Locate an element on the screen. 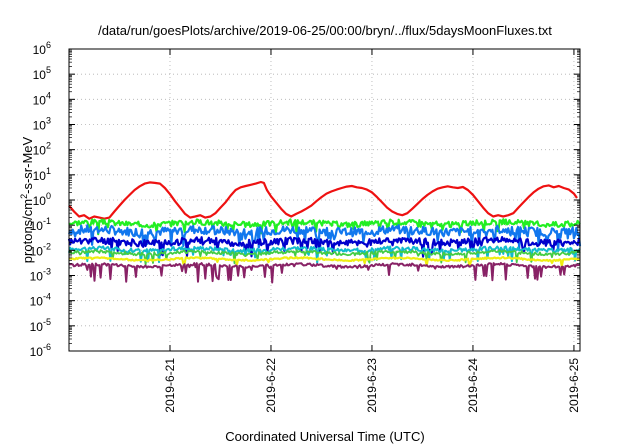 The width and height of the screenshot is (640, 448). y-tick-label: 10⁵ is located at coordinates (42, 73).